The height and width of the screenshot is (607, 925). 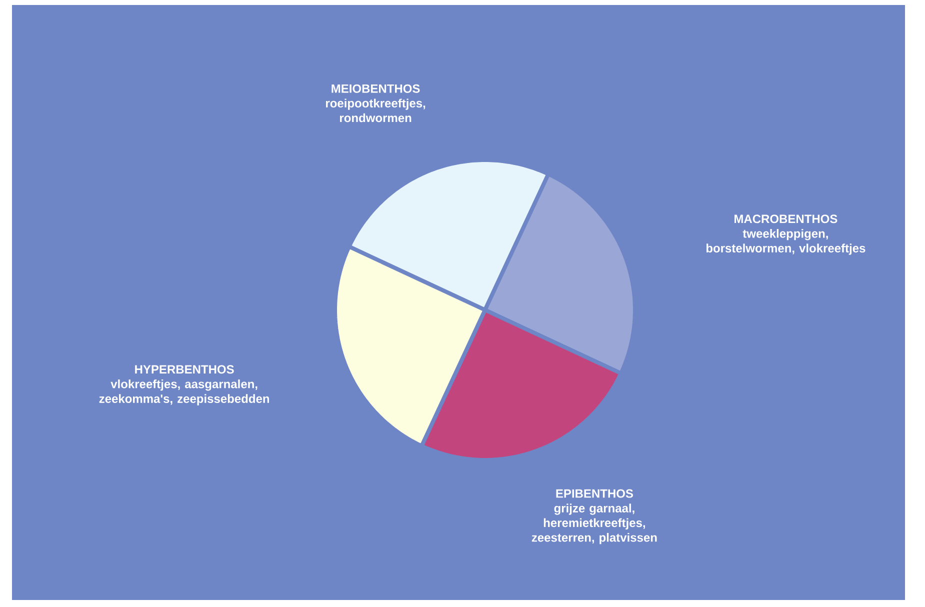 What do you see at coordinates (786, 219) in the screenshot?
I see `slice-label: MACROBENTHOS` at bounding box center [786, 219].